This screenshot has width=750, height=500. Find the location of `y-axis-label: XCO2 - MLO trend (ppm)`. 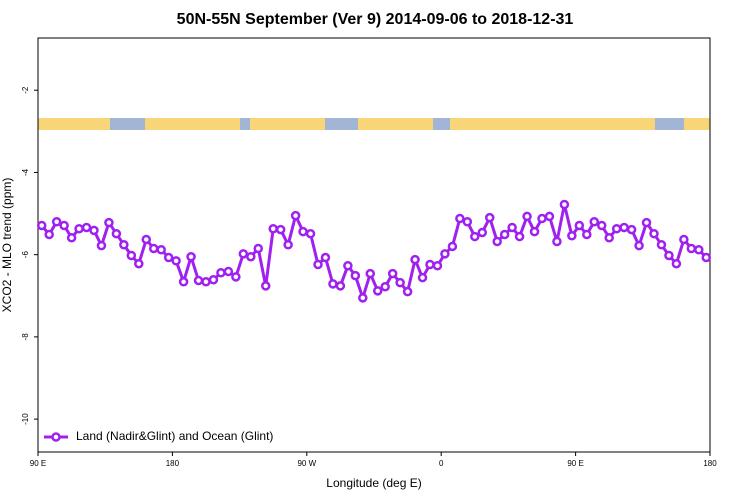

y-axis-label: XCO2 - MLO trend (ppm) is located at coordinates (7, 245).